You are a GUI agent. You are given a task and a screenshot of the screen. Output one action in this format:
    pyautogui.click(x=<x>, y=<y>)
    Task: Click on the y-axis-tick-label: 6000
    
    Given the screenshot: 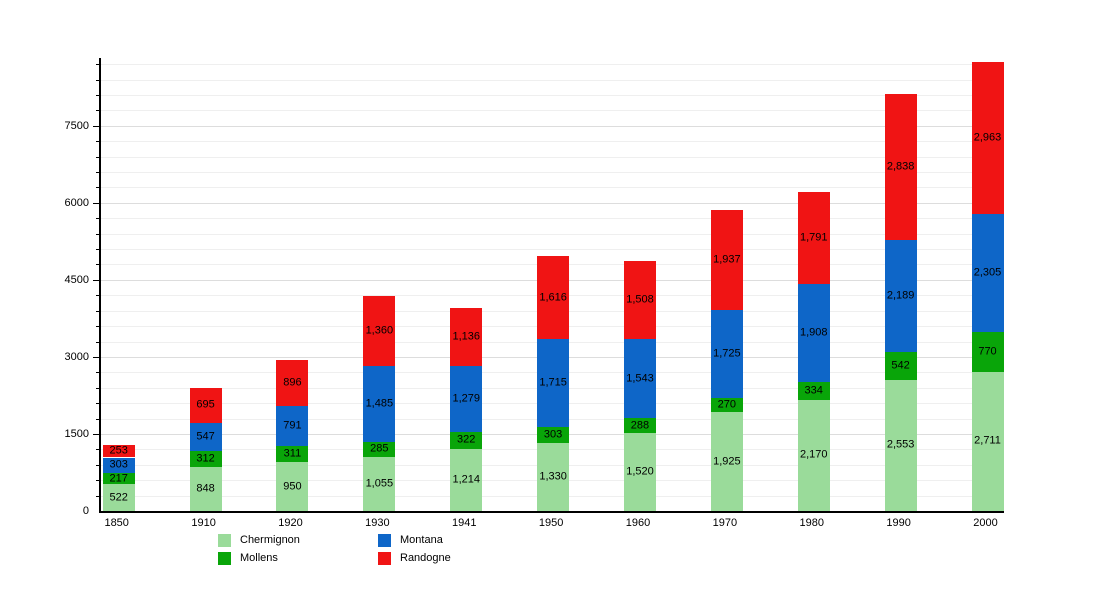 What is the action you would take?
    pyautogui.click(x=76, y=202)
    